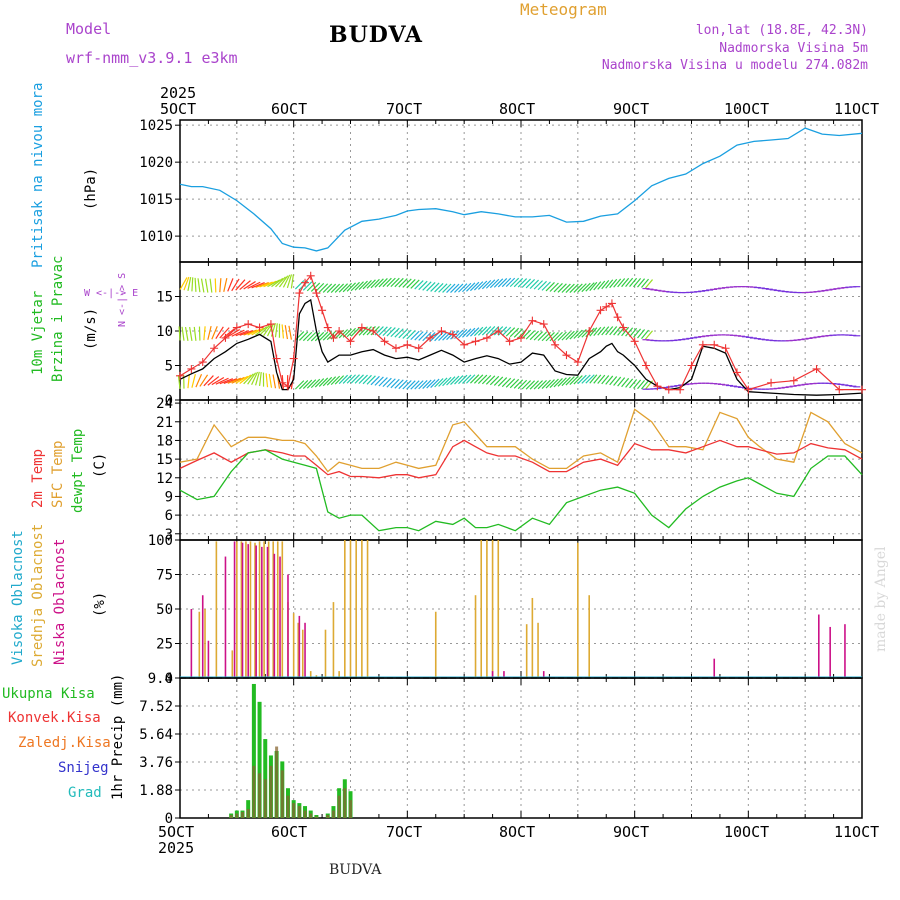  I want to click on bottom-tick-label: 11OCT, so click(857, 832).